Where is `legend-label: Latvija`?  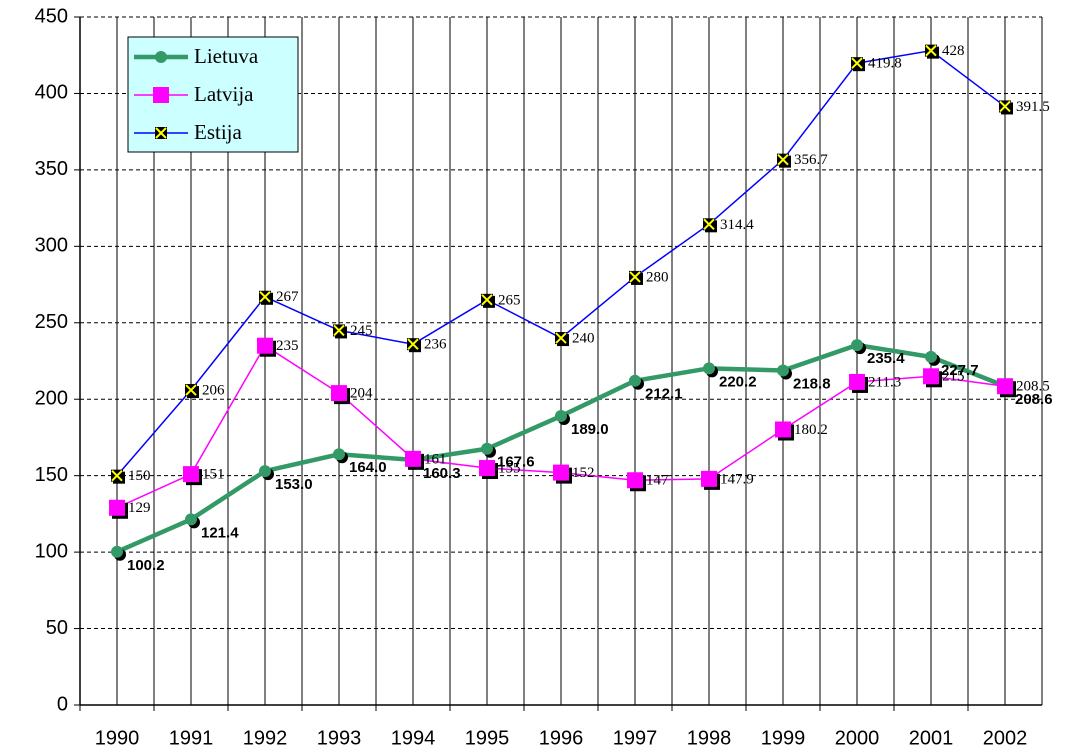
legend-label: Latvija is located at coordinates (224, 94).